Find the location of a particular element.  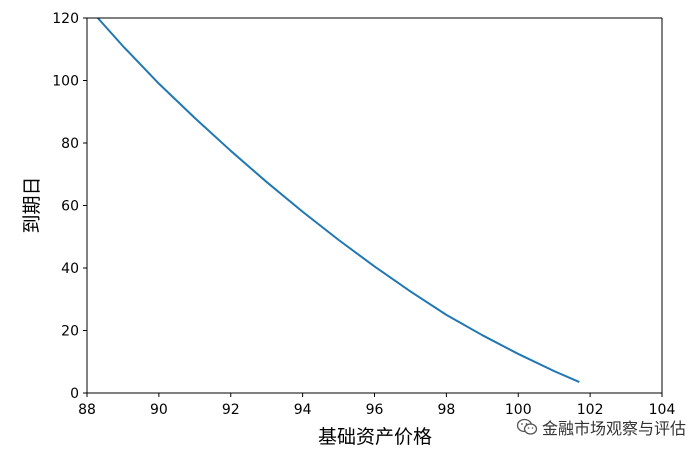

x-tick-label: 88 is located at coordinates (87, 410).